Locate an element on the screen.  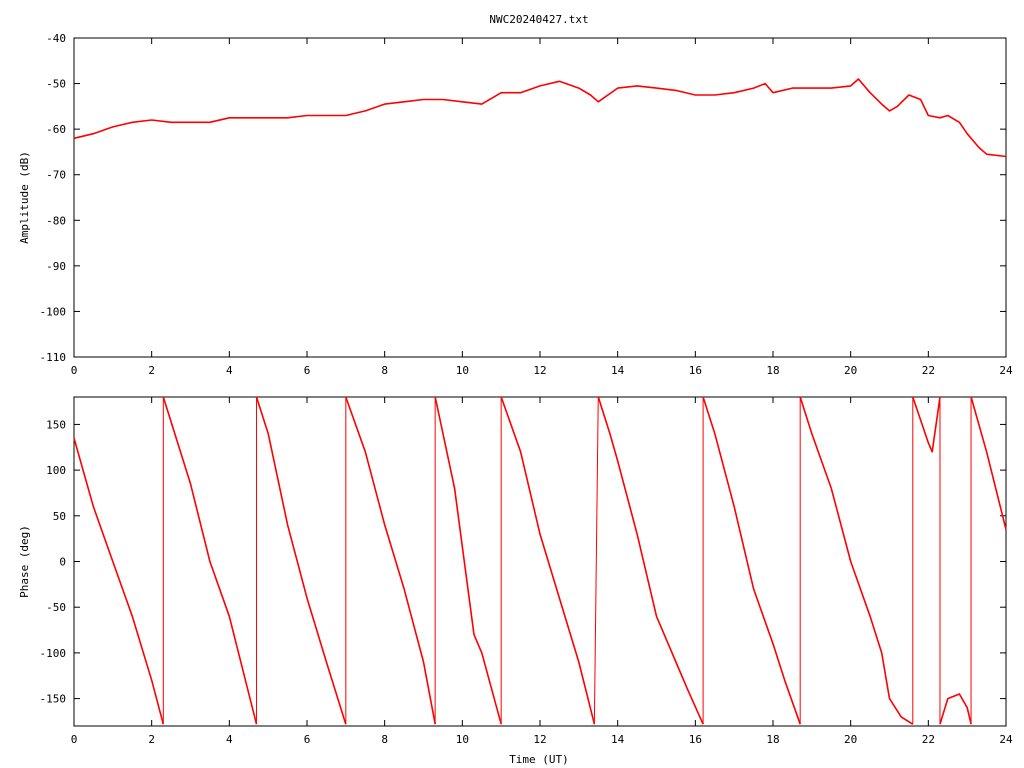
y-tick-label: -70 is located at coordinates (56, 175).